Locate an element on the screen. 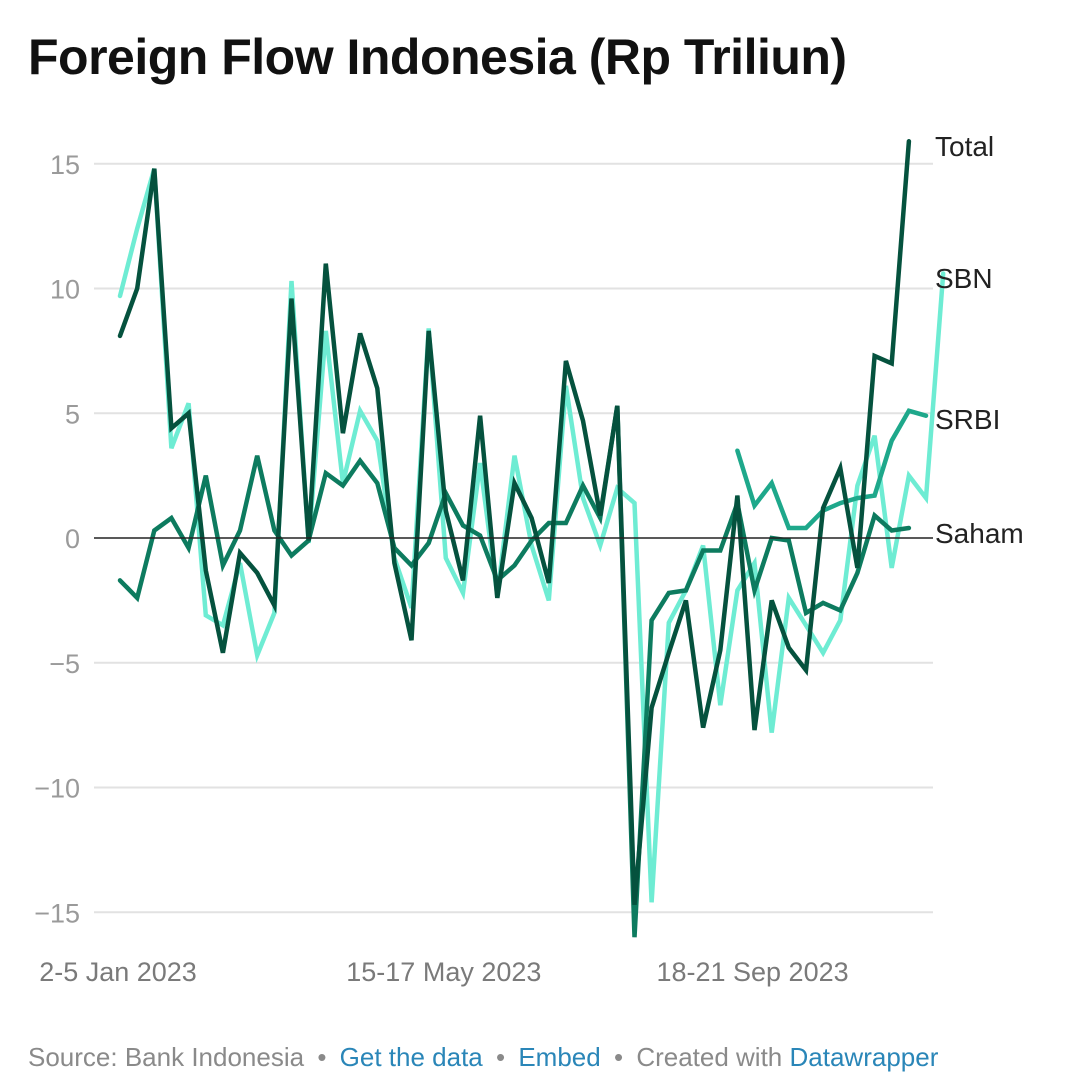 Image resolution: width=1080 pixels, height=1091 pixels. y-tick-label: −15 is located at coordinates (57, 913).